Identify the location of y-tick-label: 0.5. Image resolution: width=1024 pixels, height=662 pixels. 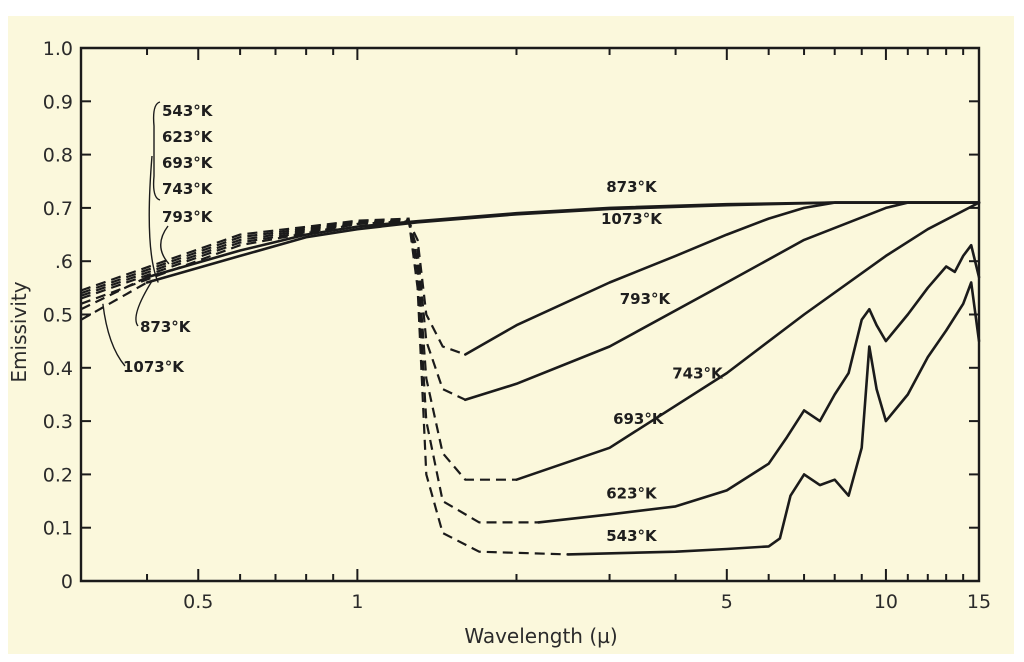
(58, 316).